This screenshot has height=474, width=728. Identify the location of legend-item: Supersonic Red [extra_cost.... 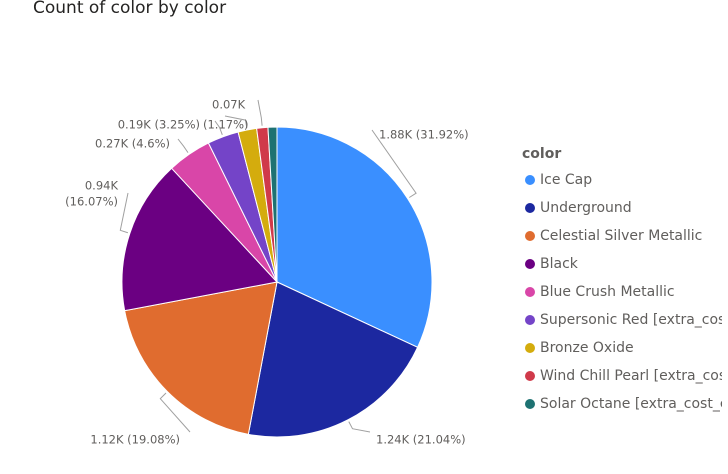
(622, 320).